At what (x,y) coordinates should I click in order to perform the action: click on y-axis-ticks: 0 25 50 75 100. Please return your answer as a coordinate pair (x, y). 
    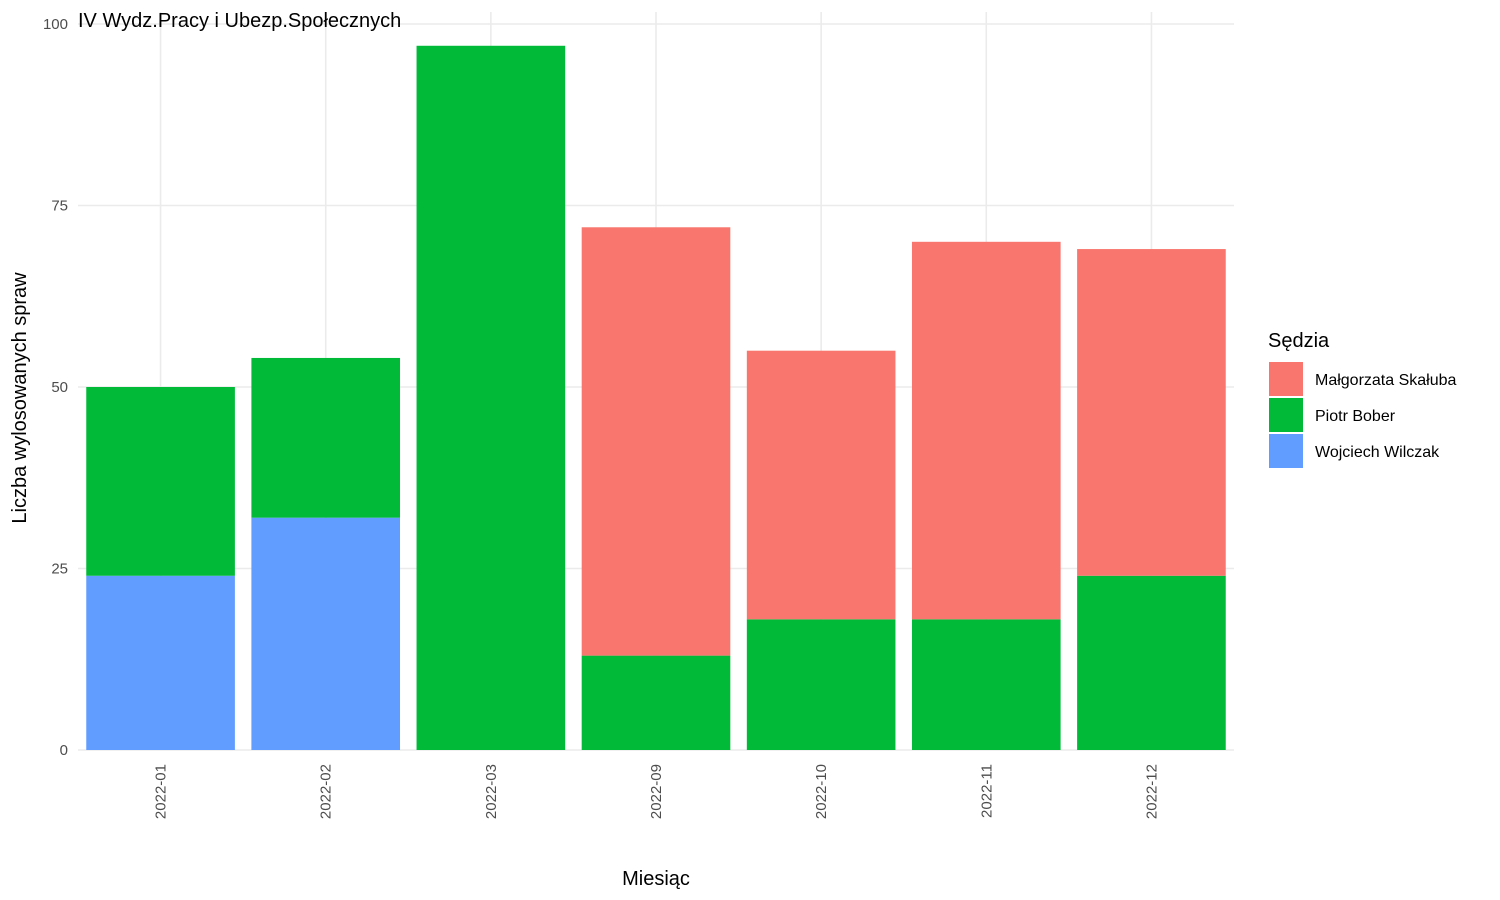
    Looking at the image, I should click on (55, 387).